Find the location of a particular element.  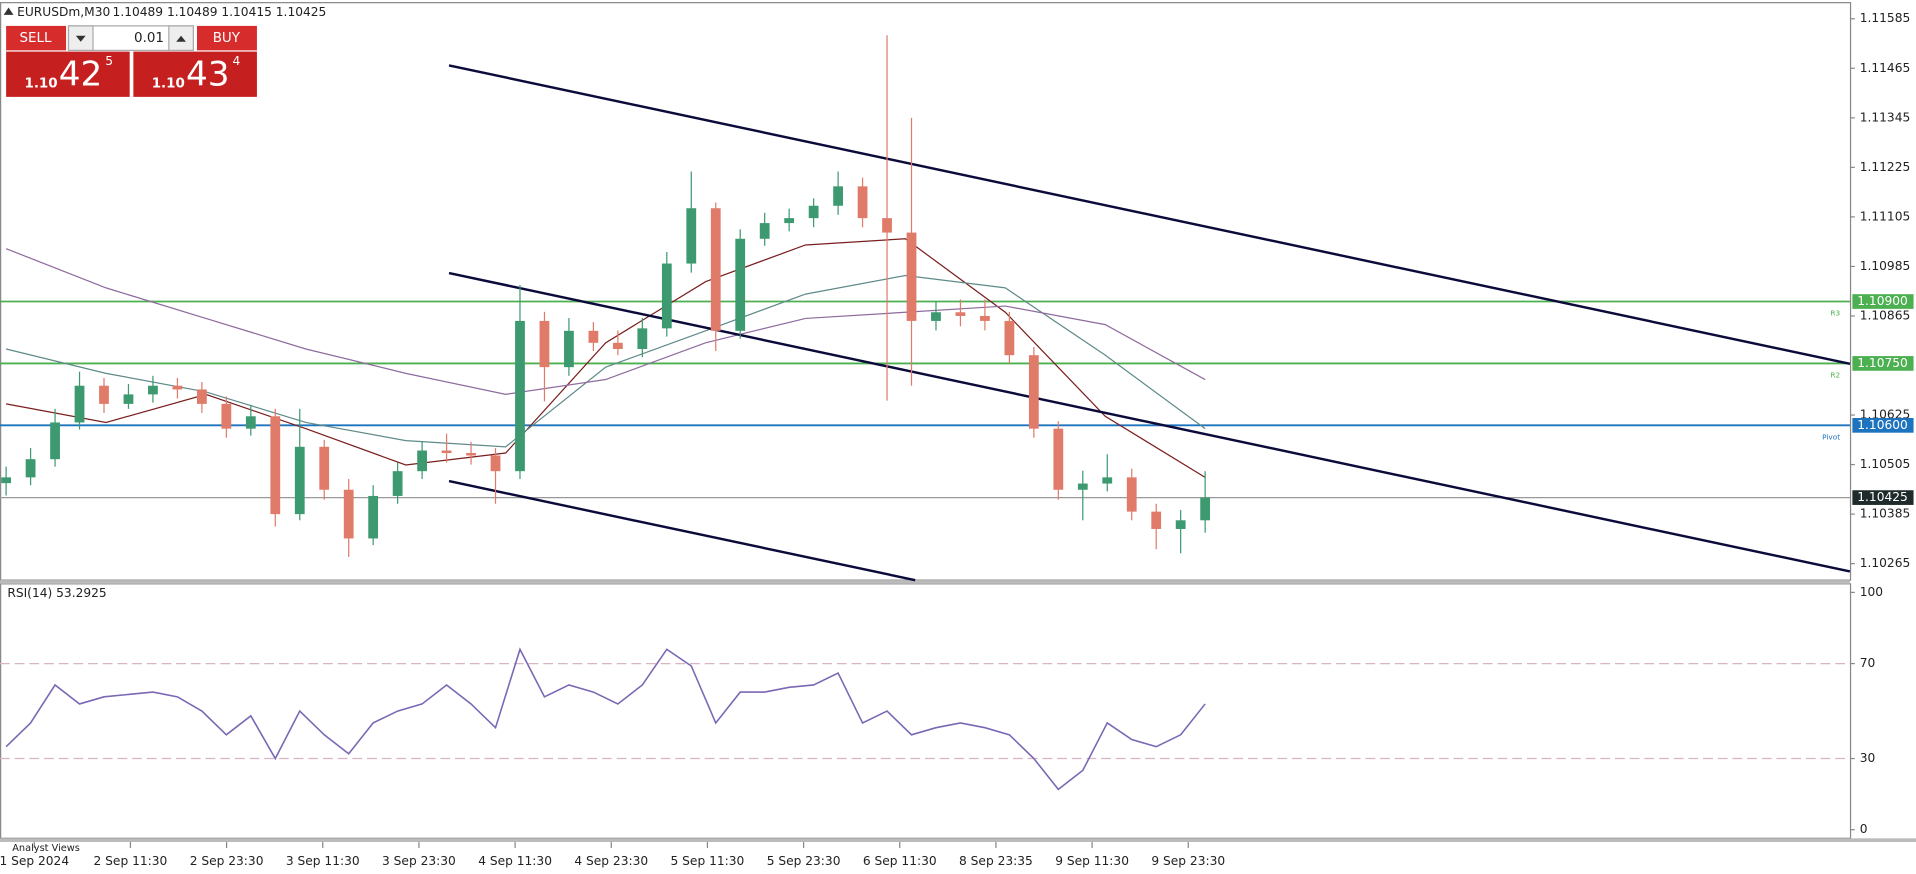

ask-point: 4 is located at coordinates (236, 61).